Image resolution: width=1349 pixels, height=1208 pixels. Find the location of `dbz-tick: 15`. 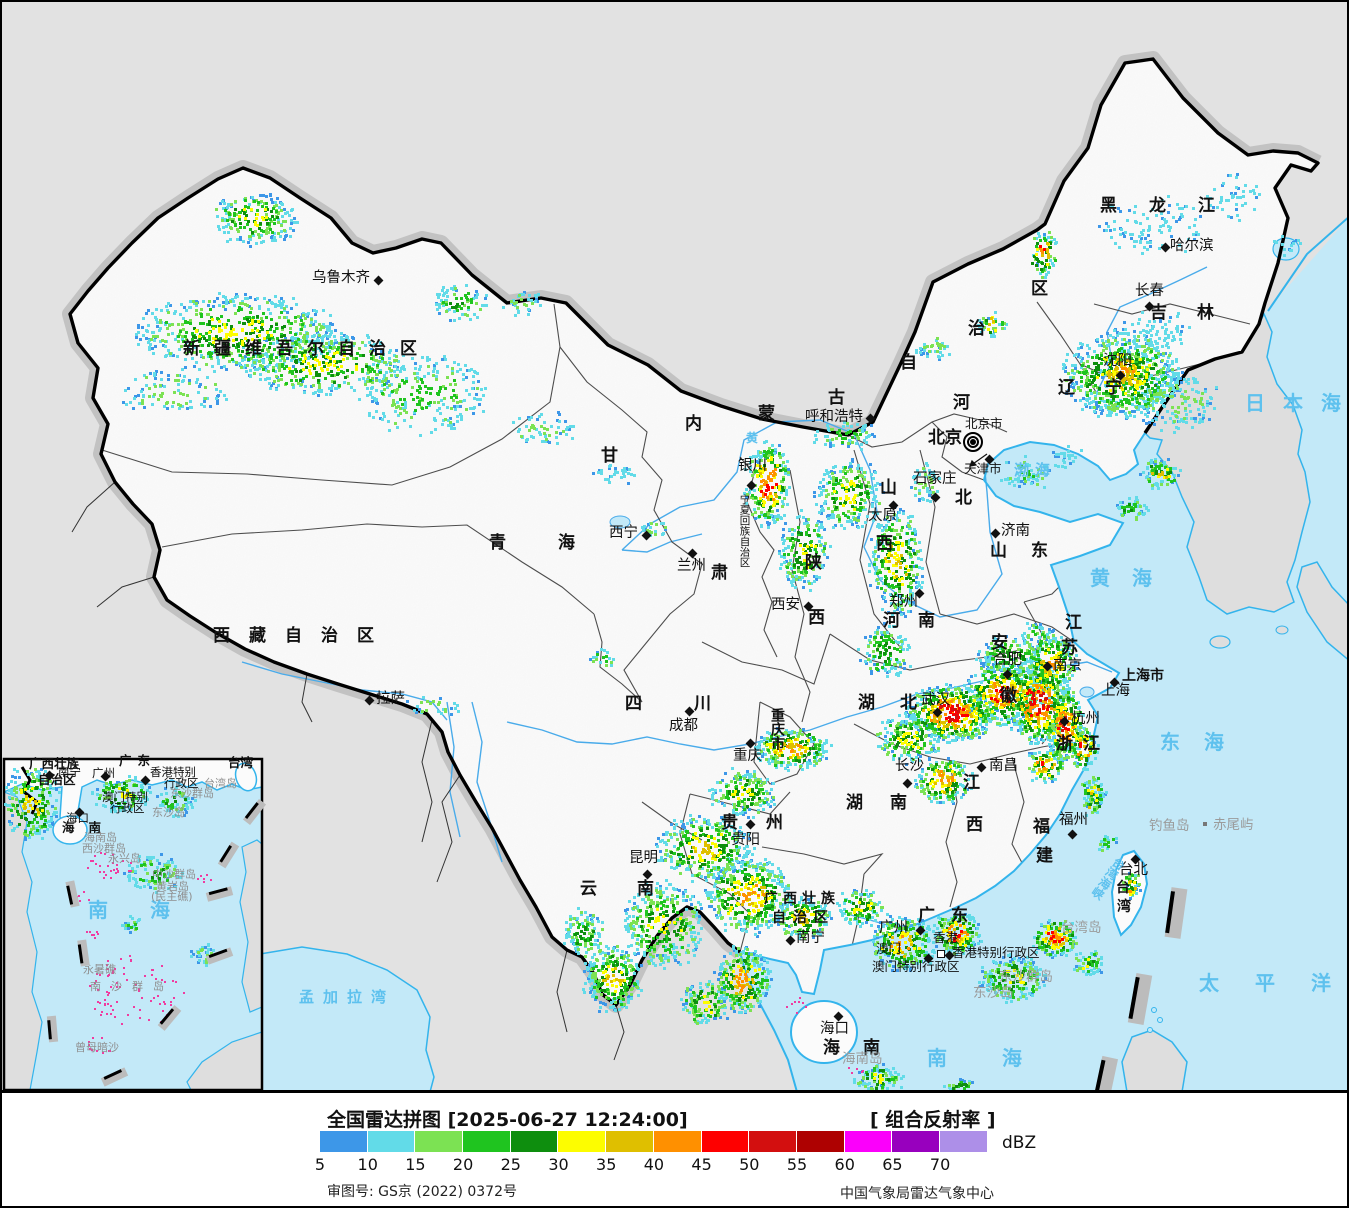

dbz-tick: 15 is located at coordinates (415, 1164).